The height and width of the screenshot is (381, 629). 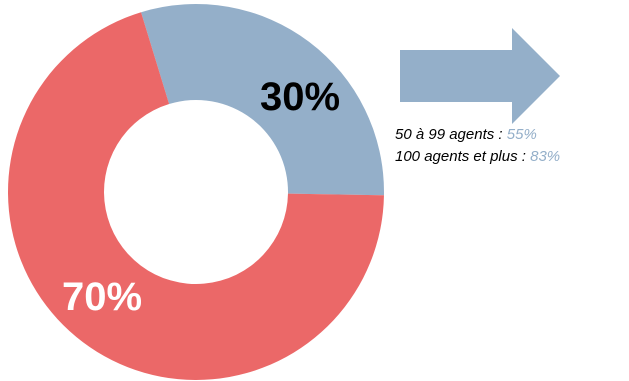 What do you see at coordinates (521, 134) in the screenshot?
I see `stat-line-value: 55%` at bounding box center [521, 134].